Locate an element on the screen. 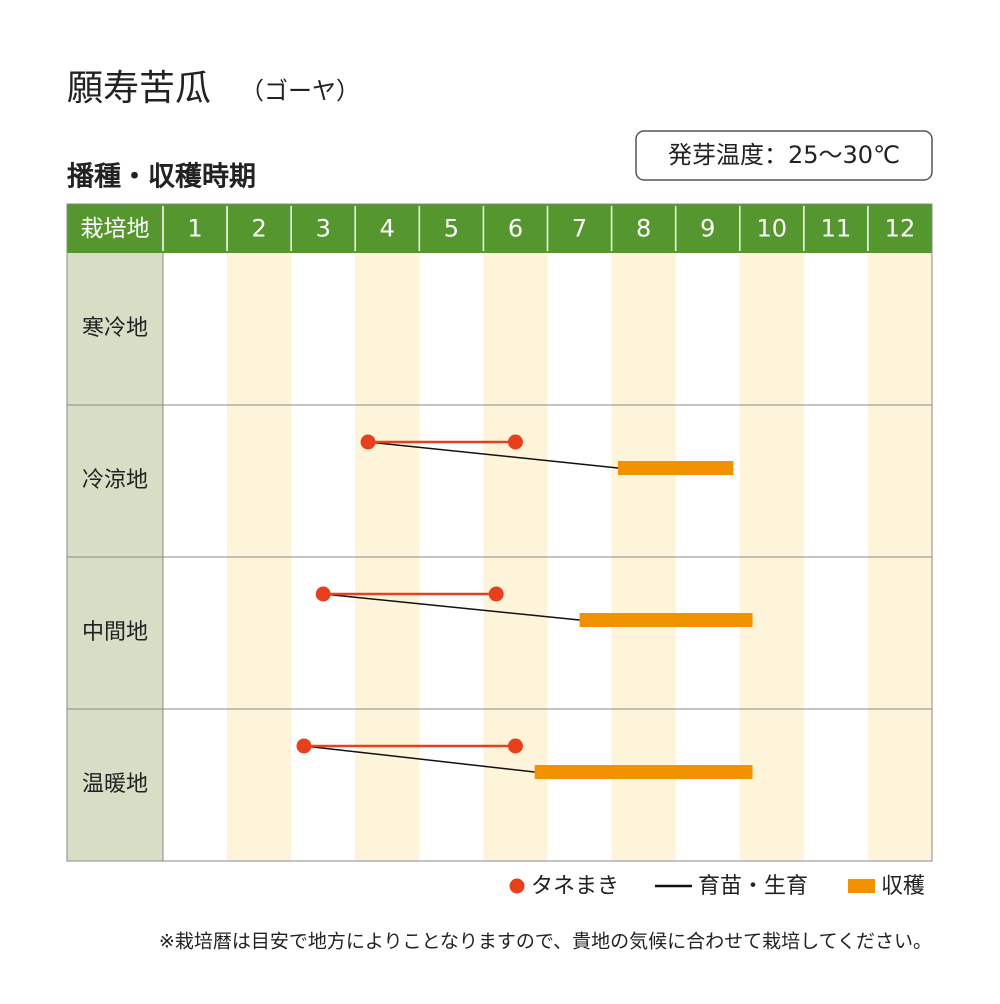 This screenshot has width=1000, height=1004. month-label: 2 is located at coordinates (258, 229).